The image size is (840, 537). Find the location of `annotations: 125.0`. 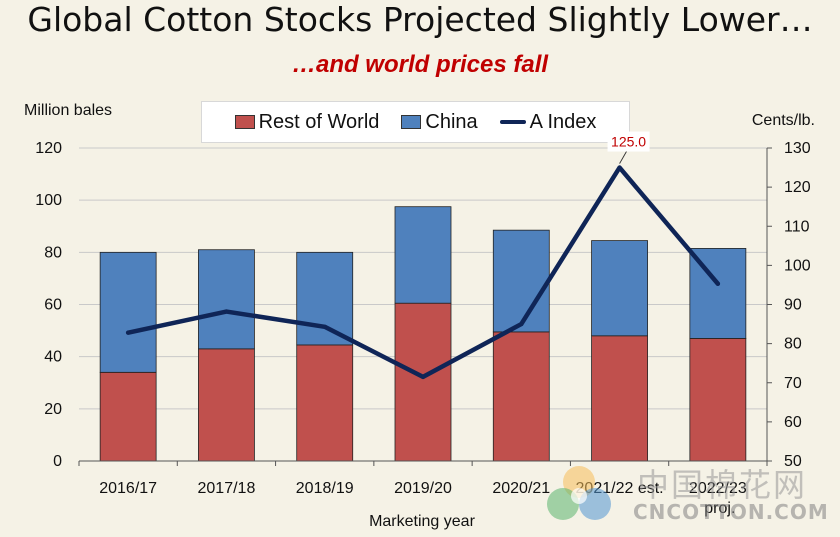

annotations: 125.0 is located at coordinates (628, 147).